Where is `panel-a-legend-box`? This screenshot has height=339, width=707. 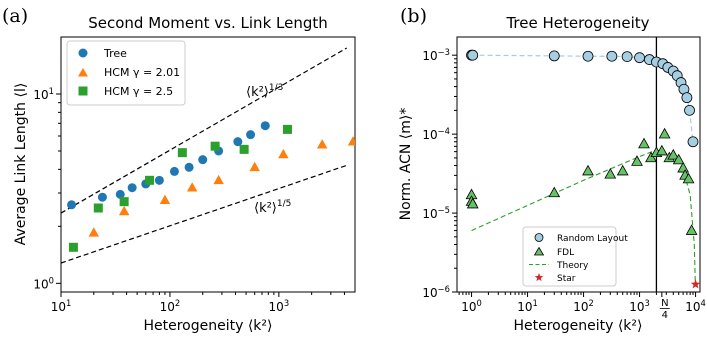
panel-a-legend-box is located at coordinates (126, 73).